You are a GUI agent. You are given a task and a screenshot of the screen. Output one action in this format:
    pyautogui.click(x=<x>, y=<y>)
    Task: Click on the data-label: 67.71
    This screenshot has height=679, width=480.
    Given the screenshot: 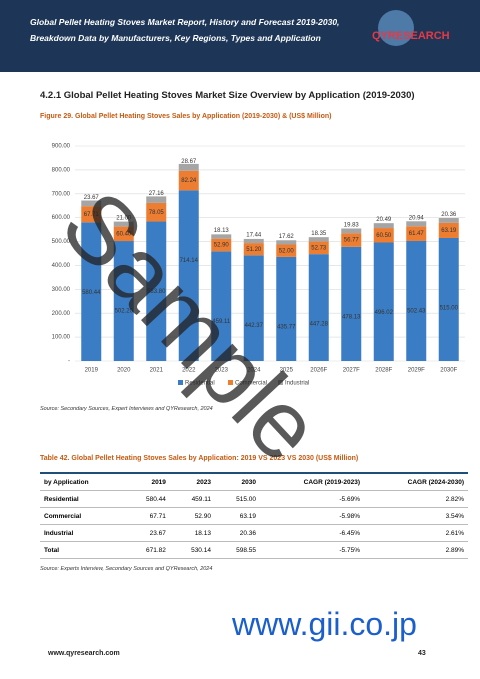 What is the action you would take?
    pyautogui.click(x=92, y=215)
    